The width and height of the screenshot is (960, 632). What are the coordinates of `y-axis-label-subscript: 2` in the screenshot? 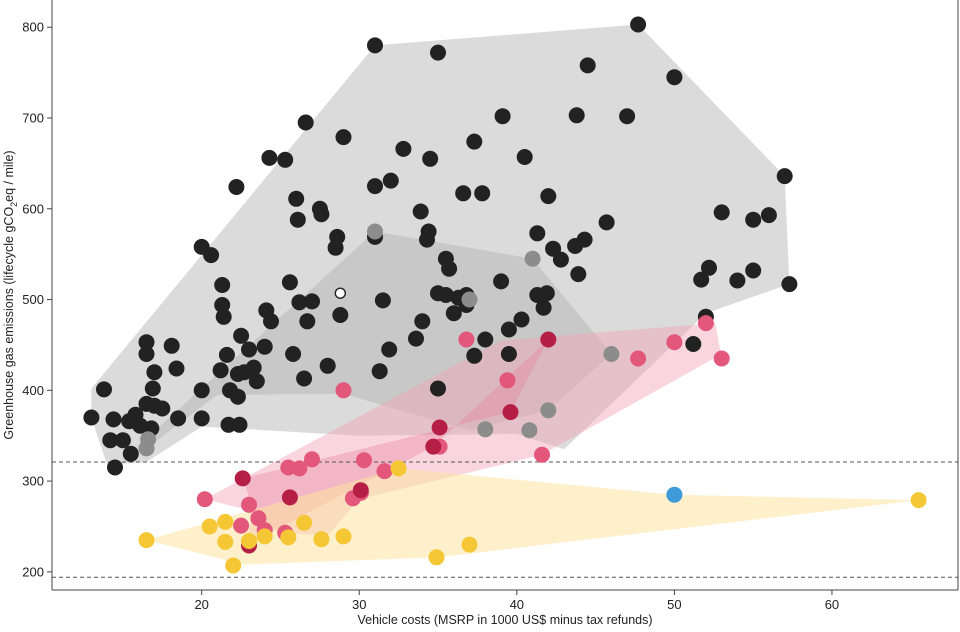 It's located at (14, 204).